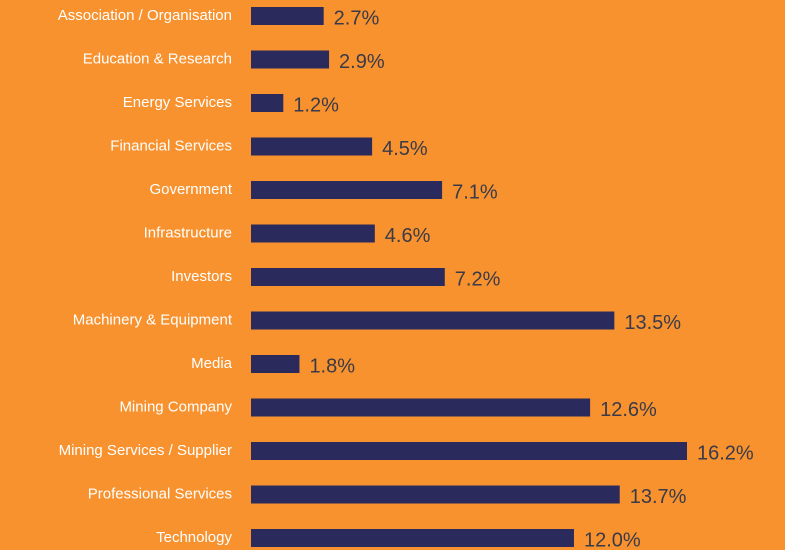  I want to click on value-label: 13.5%, so click(652, 323).